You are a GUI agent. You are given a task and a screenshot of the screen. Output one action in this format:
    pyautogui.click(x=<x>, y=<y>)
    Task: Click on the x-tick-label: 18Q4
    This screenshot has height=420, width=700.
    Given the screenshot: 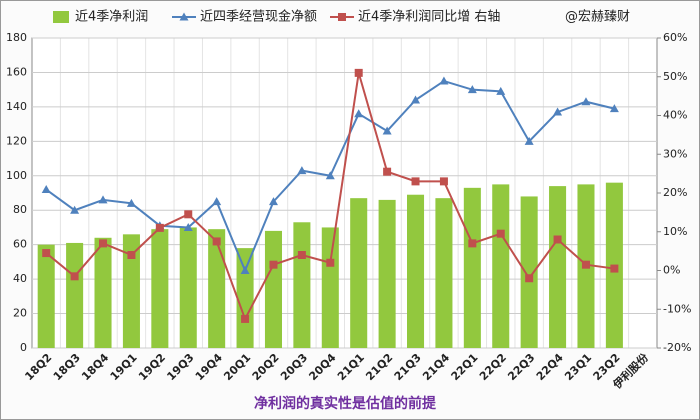 What is the action you would take?
    pyautogui.click(x=95, y=367)
    